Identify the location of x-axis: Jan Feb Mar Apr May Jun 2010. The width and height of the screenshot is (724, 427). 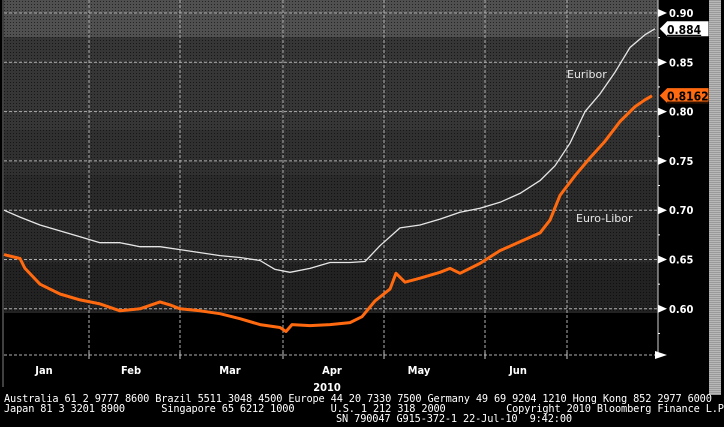
(335, 372).